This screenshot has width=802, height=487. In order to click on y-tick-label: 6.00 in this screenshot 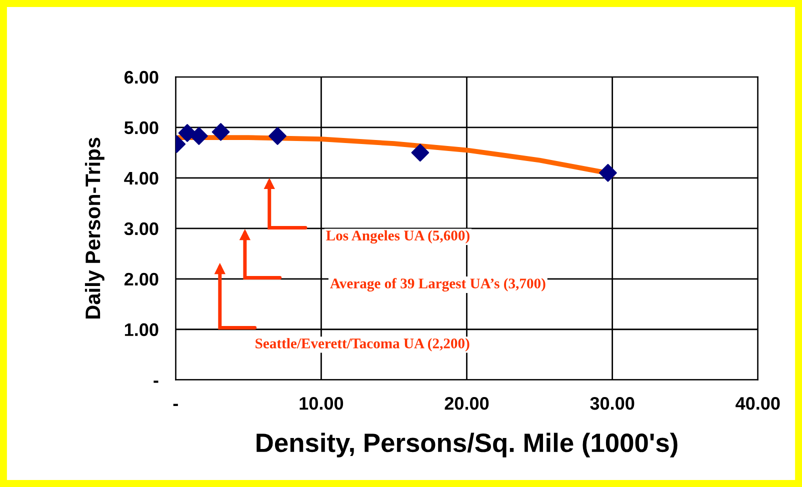, I will do `click(141, 77)`.